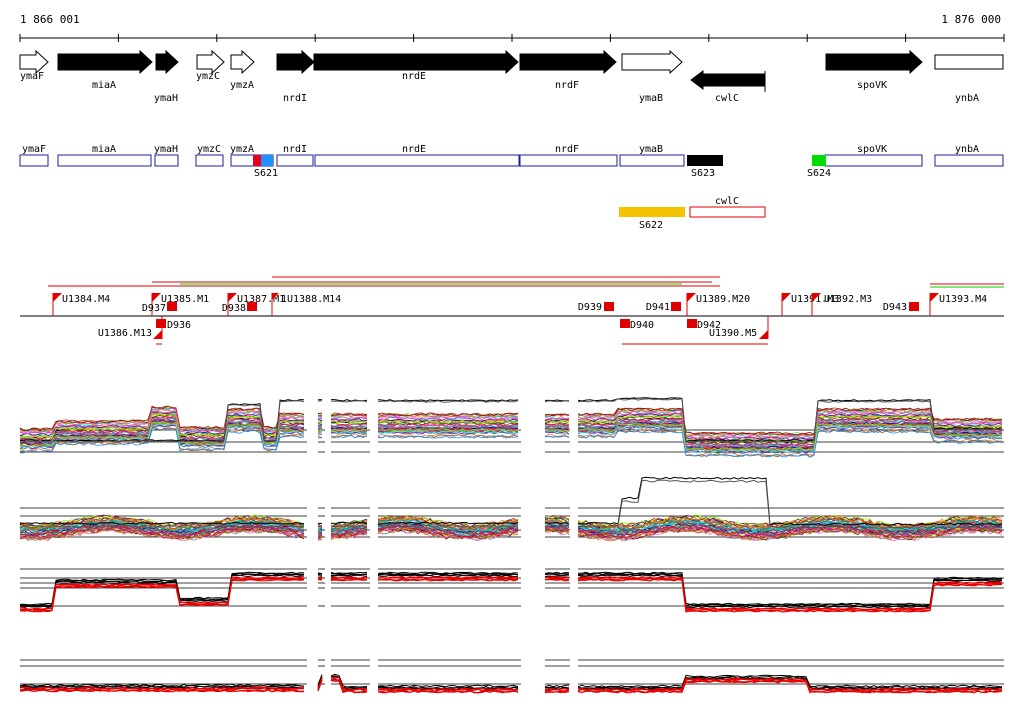 Image resolution: width=1024 pixels, height=714 pixels. Describe the element at coordinates (652, 212) in the screenshot. I see `segment-S622` at that location.